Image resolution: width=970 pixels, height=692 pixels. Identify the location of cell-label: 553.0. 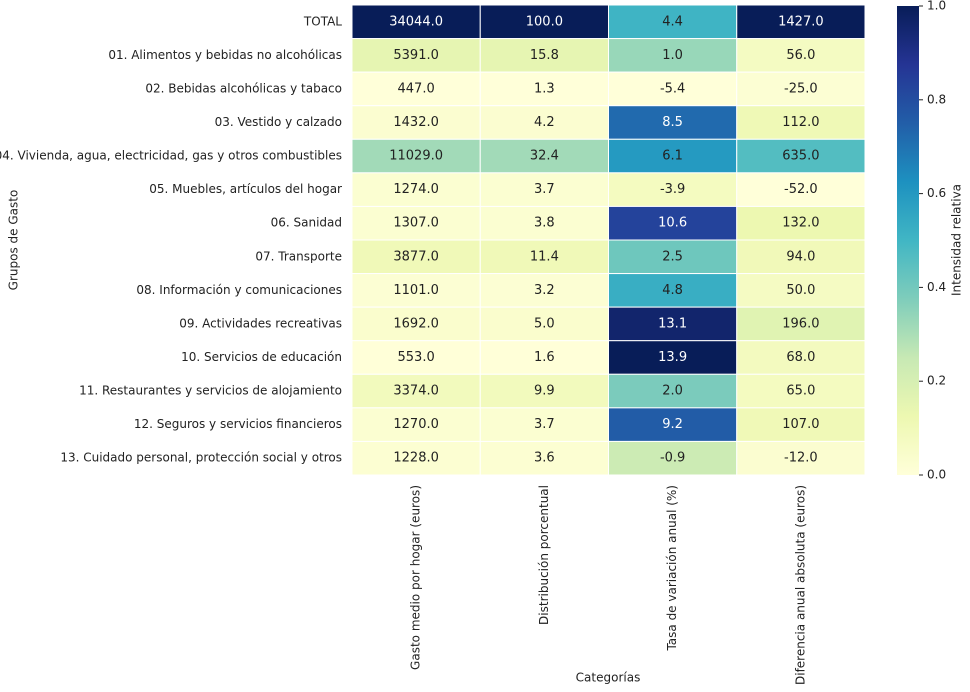
(416, 357).